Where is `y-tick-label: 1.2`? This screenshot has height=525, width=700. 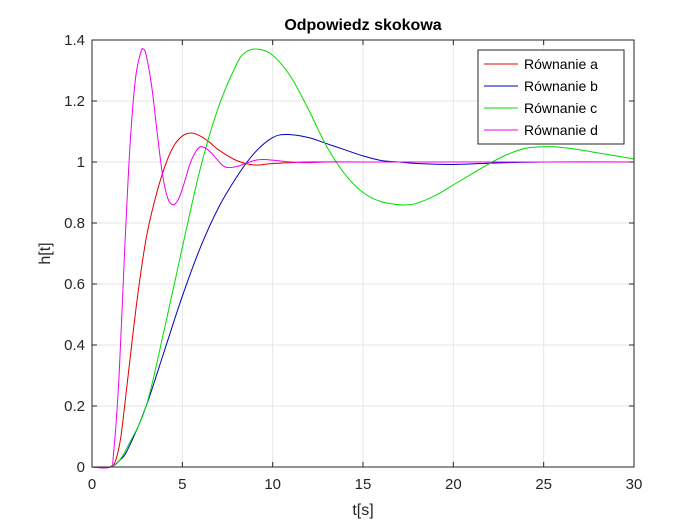
y-tick-label: 1.2 is located at coordinates (74, 101).